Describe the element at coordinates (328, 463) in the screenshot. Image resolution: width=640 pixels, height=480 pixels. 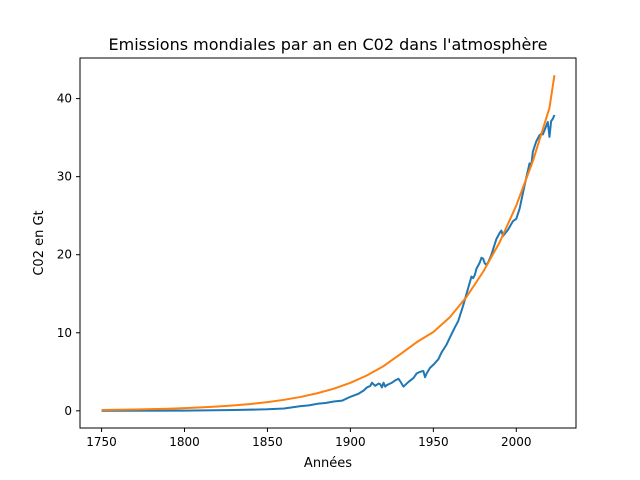
I see `x-axis-label: Années` at that location.